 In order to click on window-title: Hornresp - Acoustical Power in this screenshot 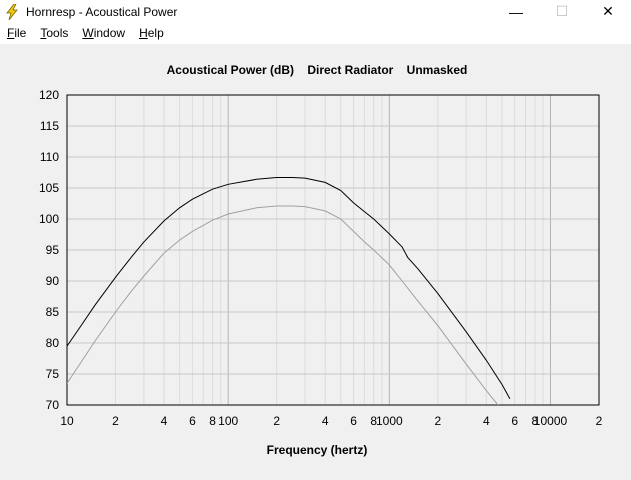, I will do `click(102, 11)`.